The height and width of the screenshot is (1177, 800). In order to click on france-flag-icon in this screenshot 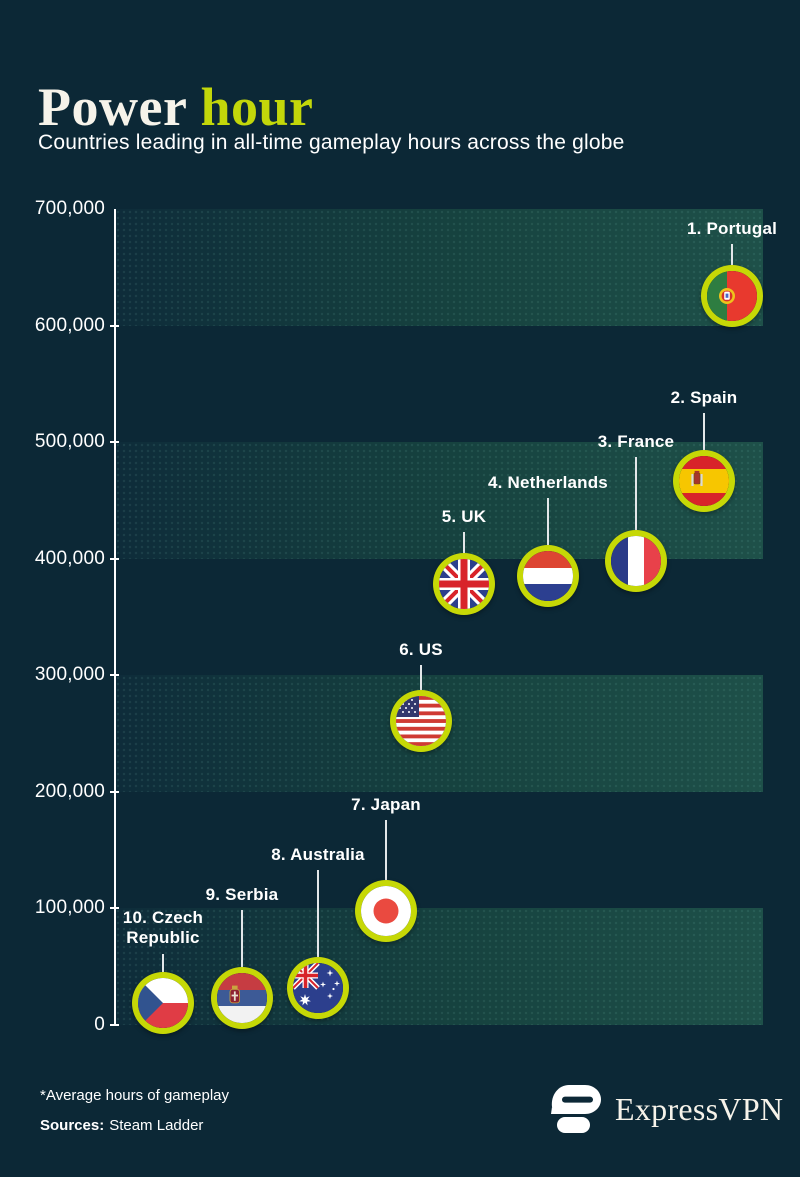, I will do `click(636, 561)`.